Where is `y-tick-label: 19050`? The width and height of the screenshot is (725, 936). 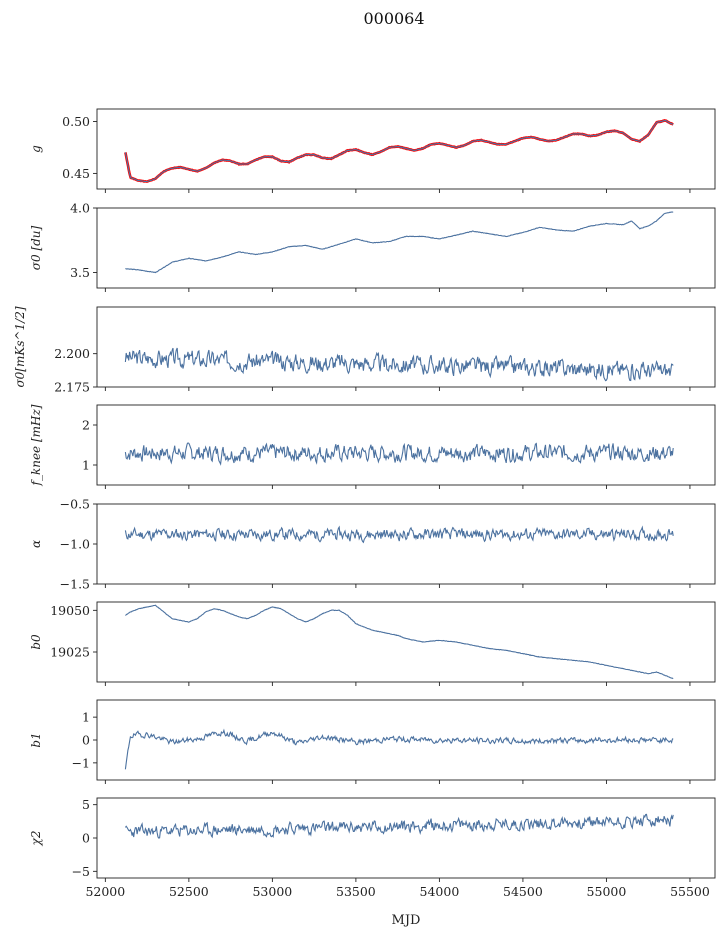 y-tick-label: 19050 is located at coordinates (70, 610).